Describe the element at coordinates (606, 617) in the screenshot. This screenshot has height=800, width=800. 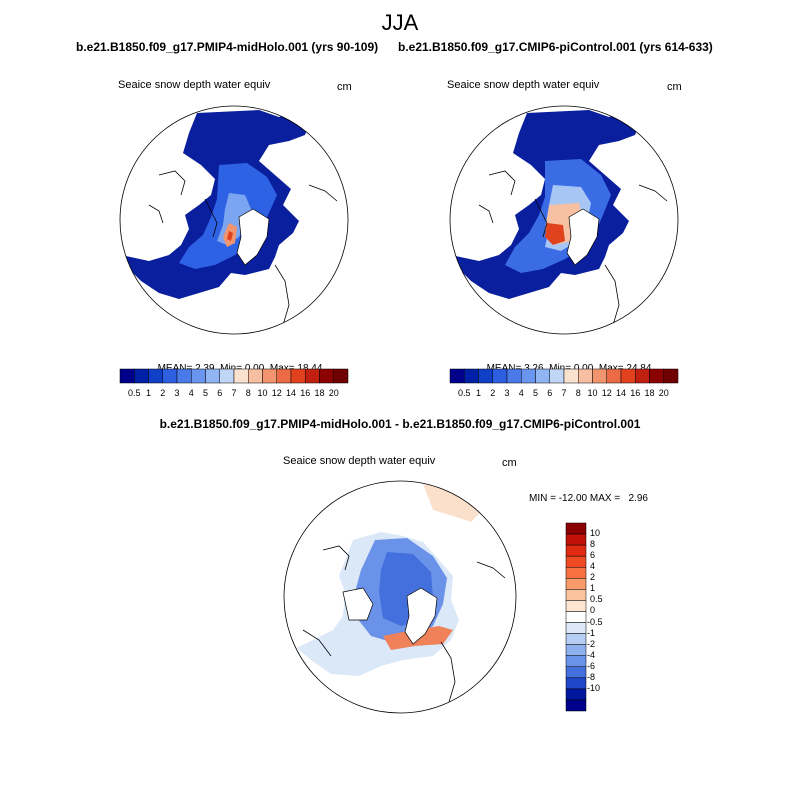
I see `difference-colorbar-labels: 10 8 6 4 2 1 0.5 0 -0.5 -1 -2 -4 -6 -8 -10` at that location.